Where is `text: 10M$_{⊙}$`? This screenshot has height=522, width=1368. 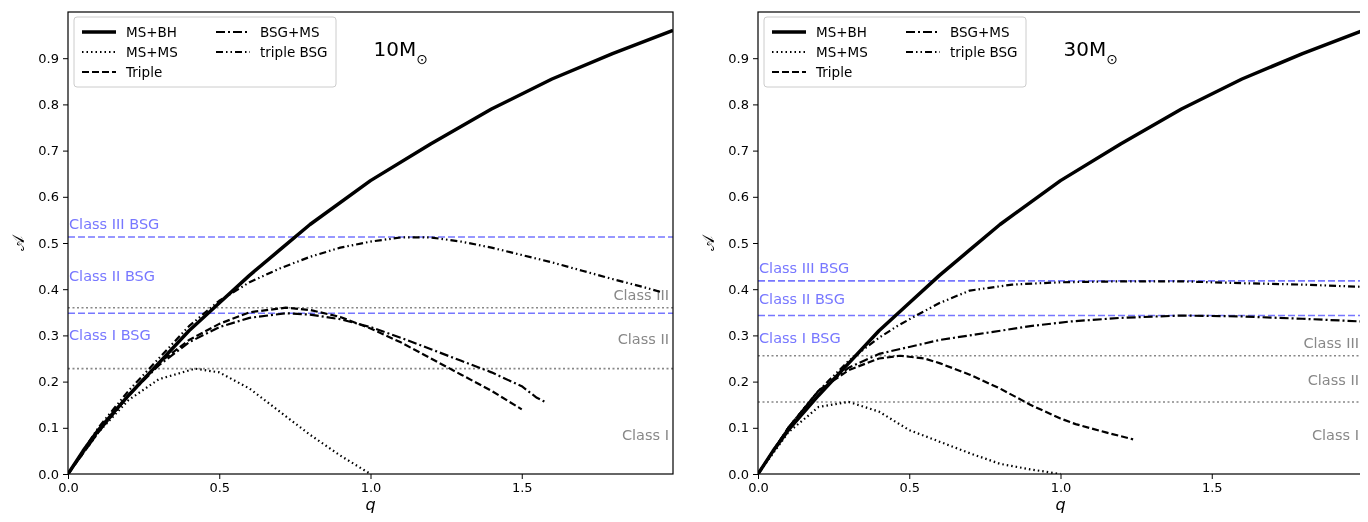
text: 10M$_{⊙}$ is located at coordinates (400, 52).